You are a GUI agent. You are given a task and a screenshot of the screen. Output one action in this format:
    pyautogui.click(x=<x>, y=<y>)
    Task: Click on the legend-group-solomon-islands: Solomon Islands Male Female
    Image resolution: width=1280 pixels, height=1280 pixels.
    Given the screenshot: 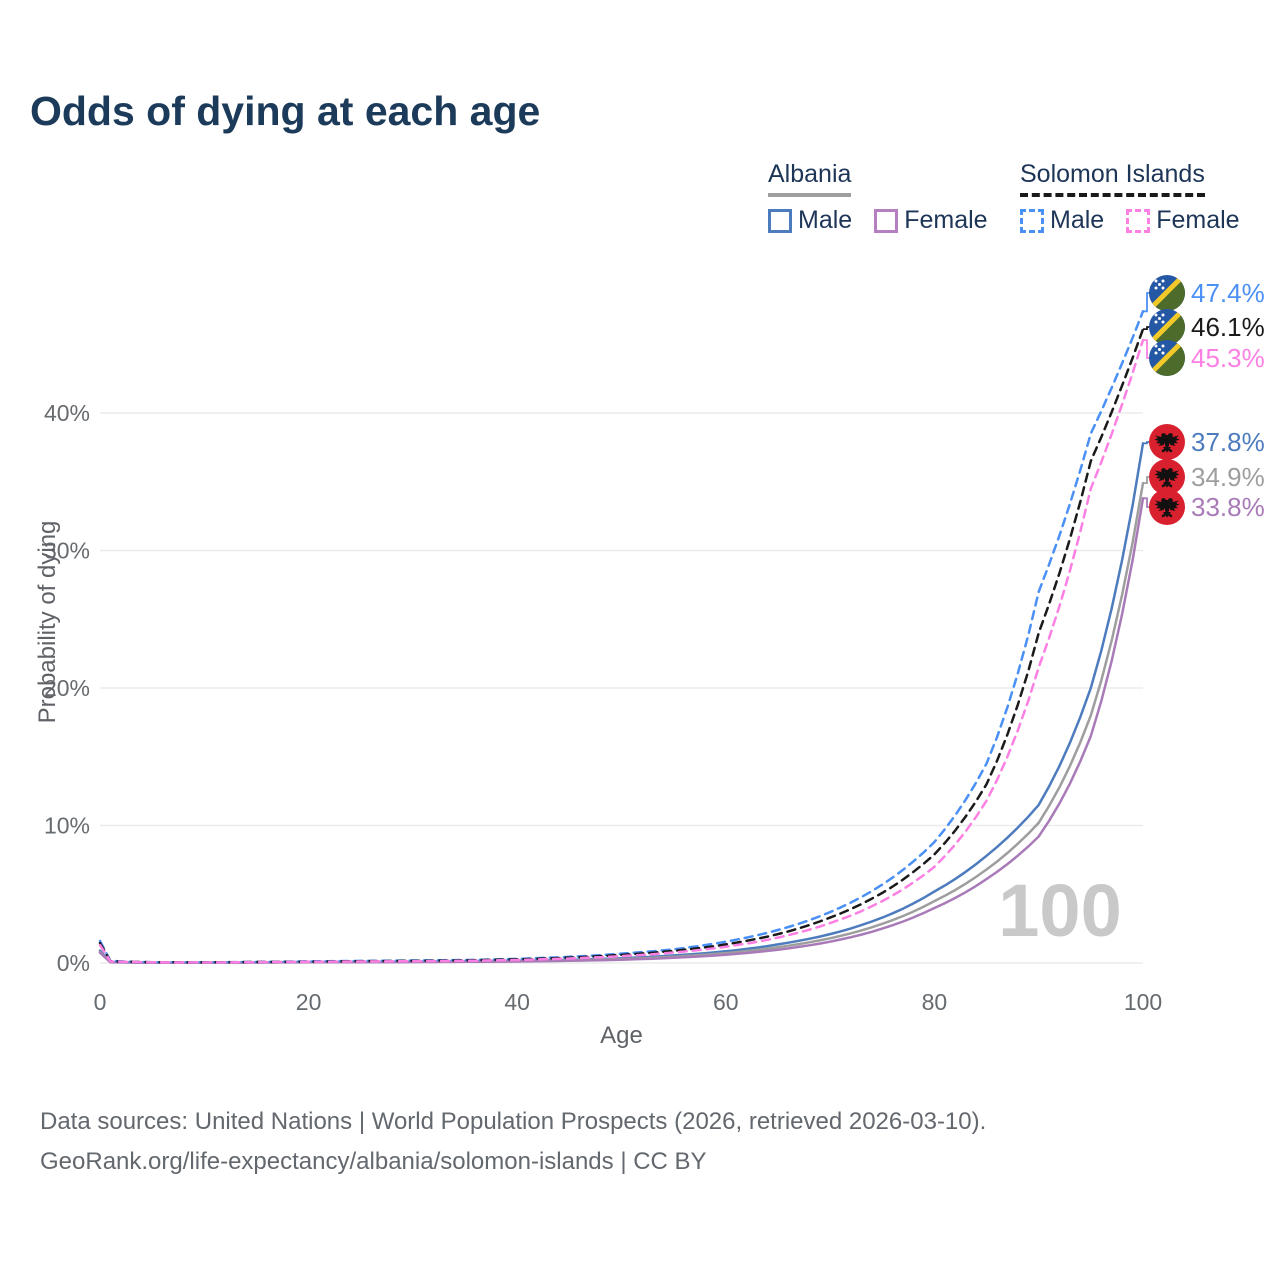 What is the action you would take?
    pyautogui.click(x=1130, y=197)
    